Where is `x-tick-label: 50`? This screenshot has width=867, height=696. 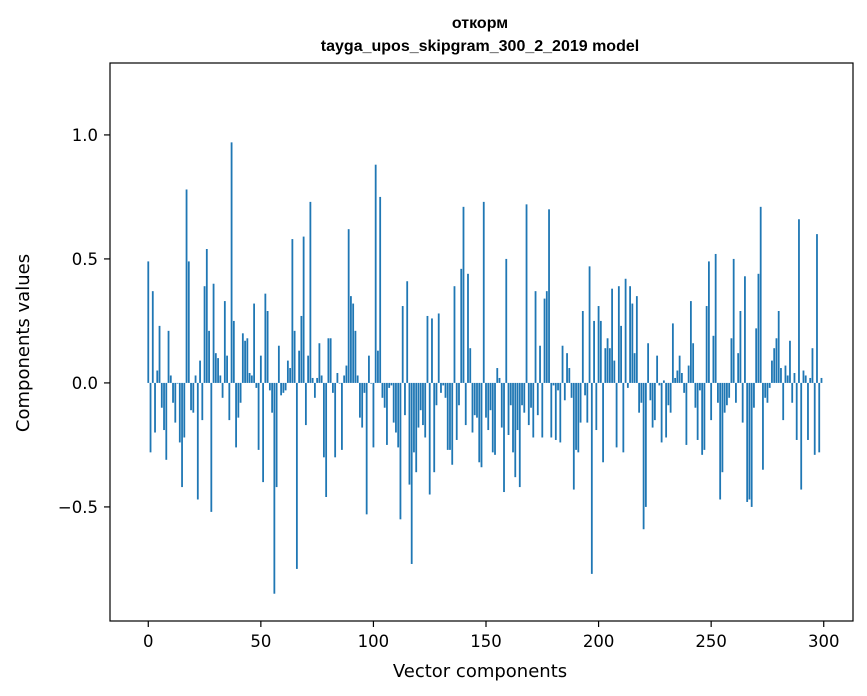 x-tick-label: 50 is located at coordinates (260, 641).